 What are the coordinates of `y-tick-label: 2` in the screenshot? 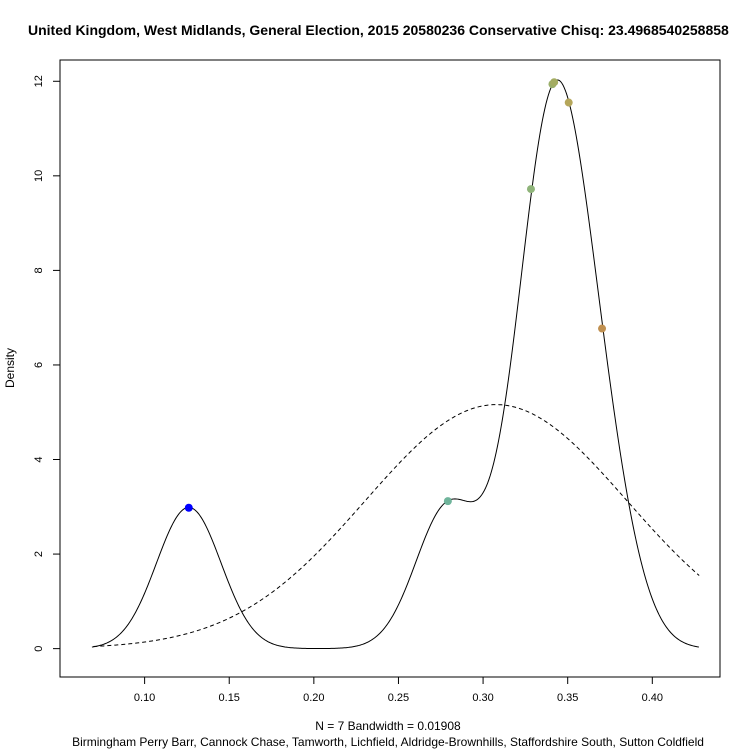 It's located at (39, 554).